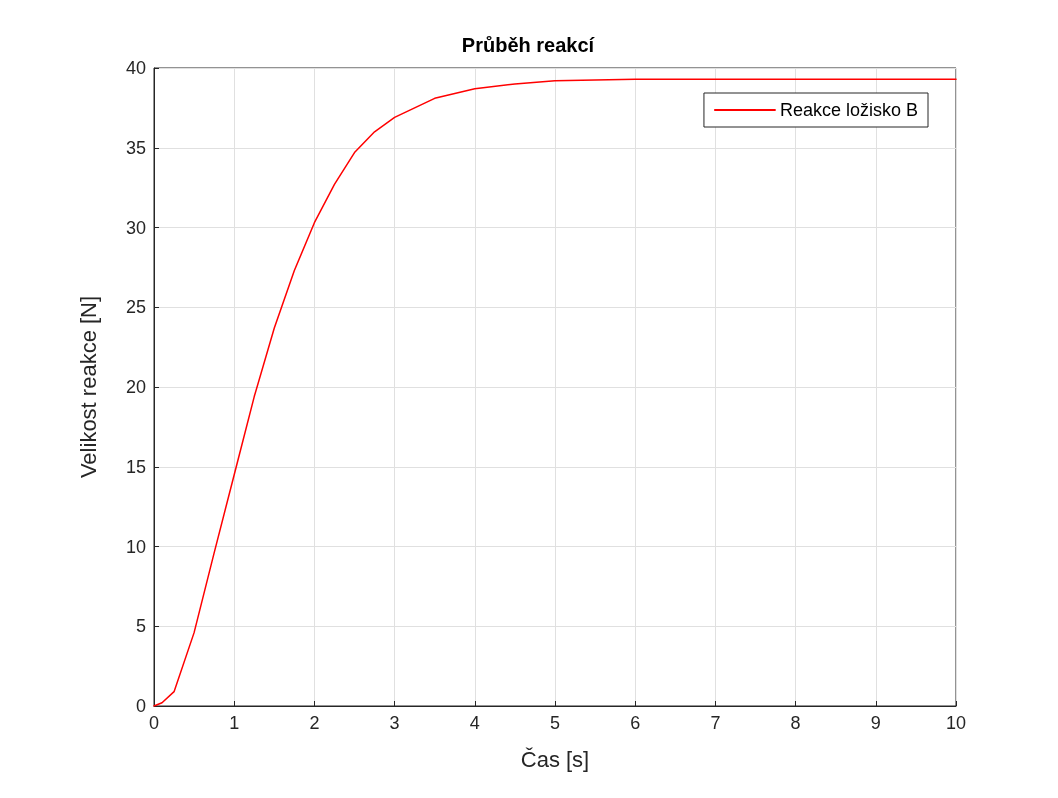  What do you see at coordinates (140, 626) in the screenshot?
I see `y-tick-label: 5` at bounding box center [140, 626].